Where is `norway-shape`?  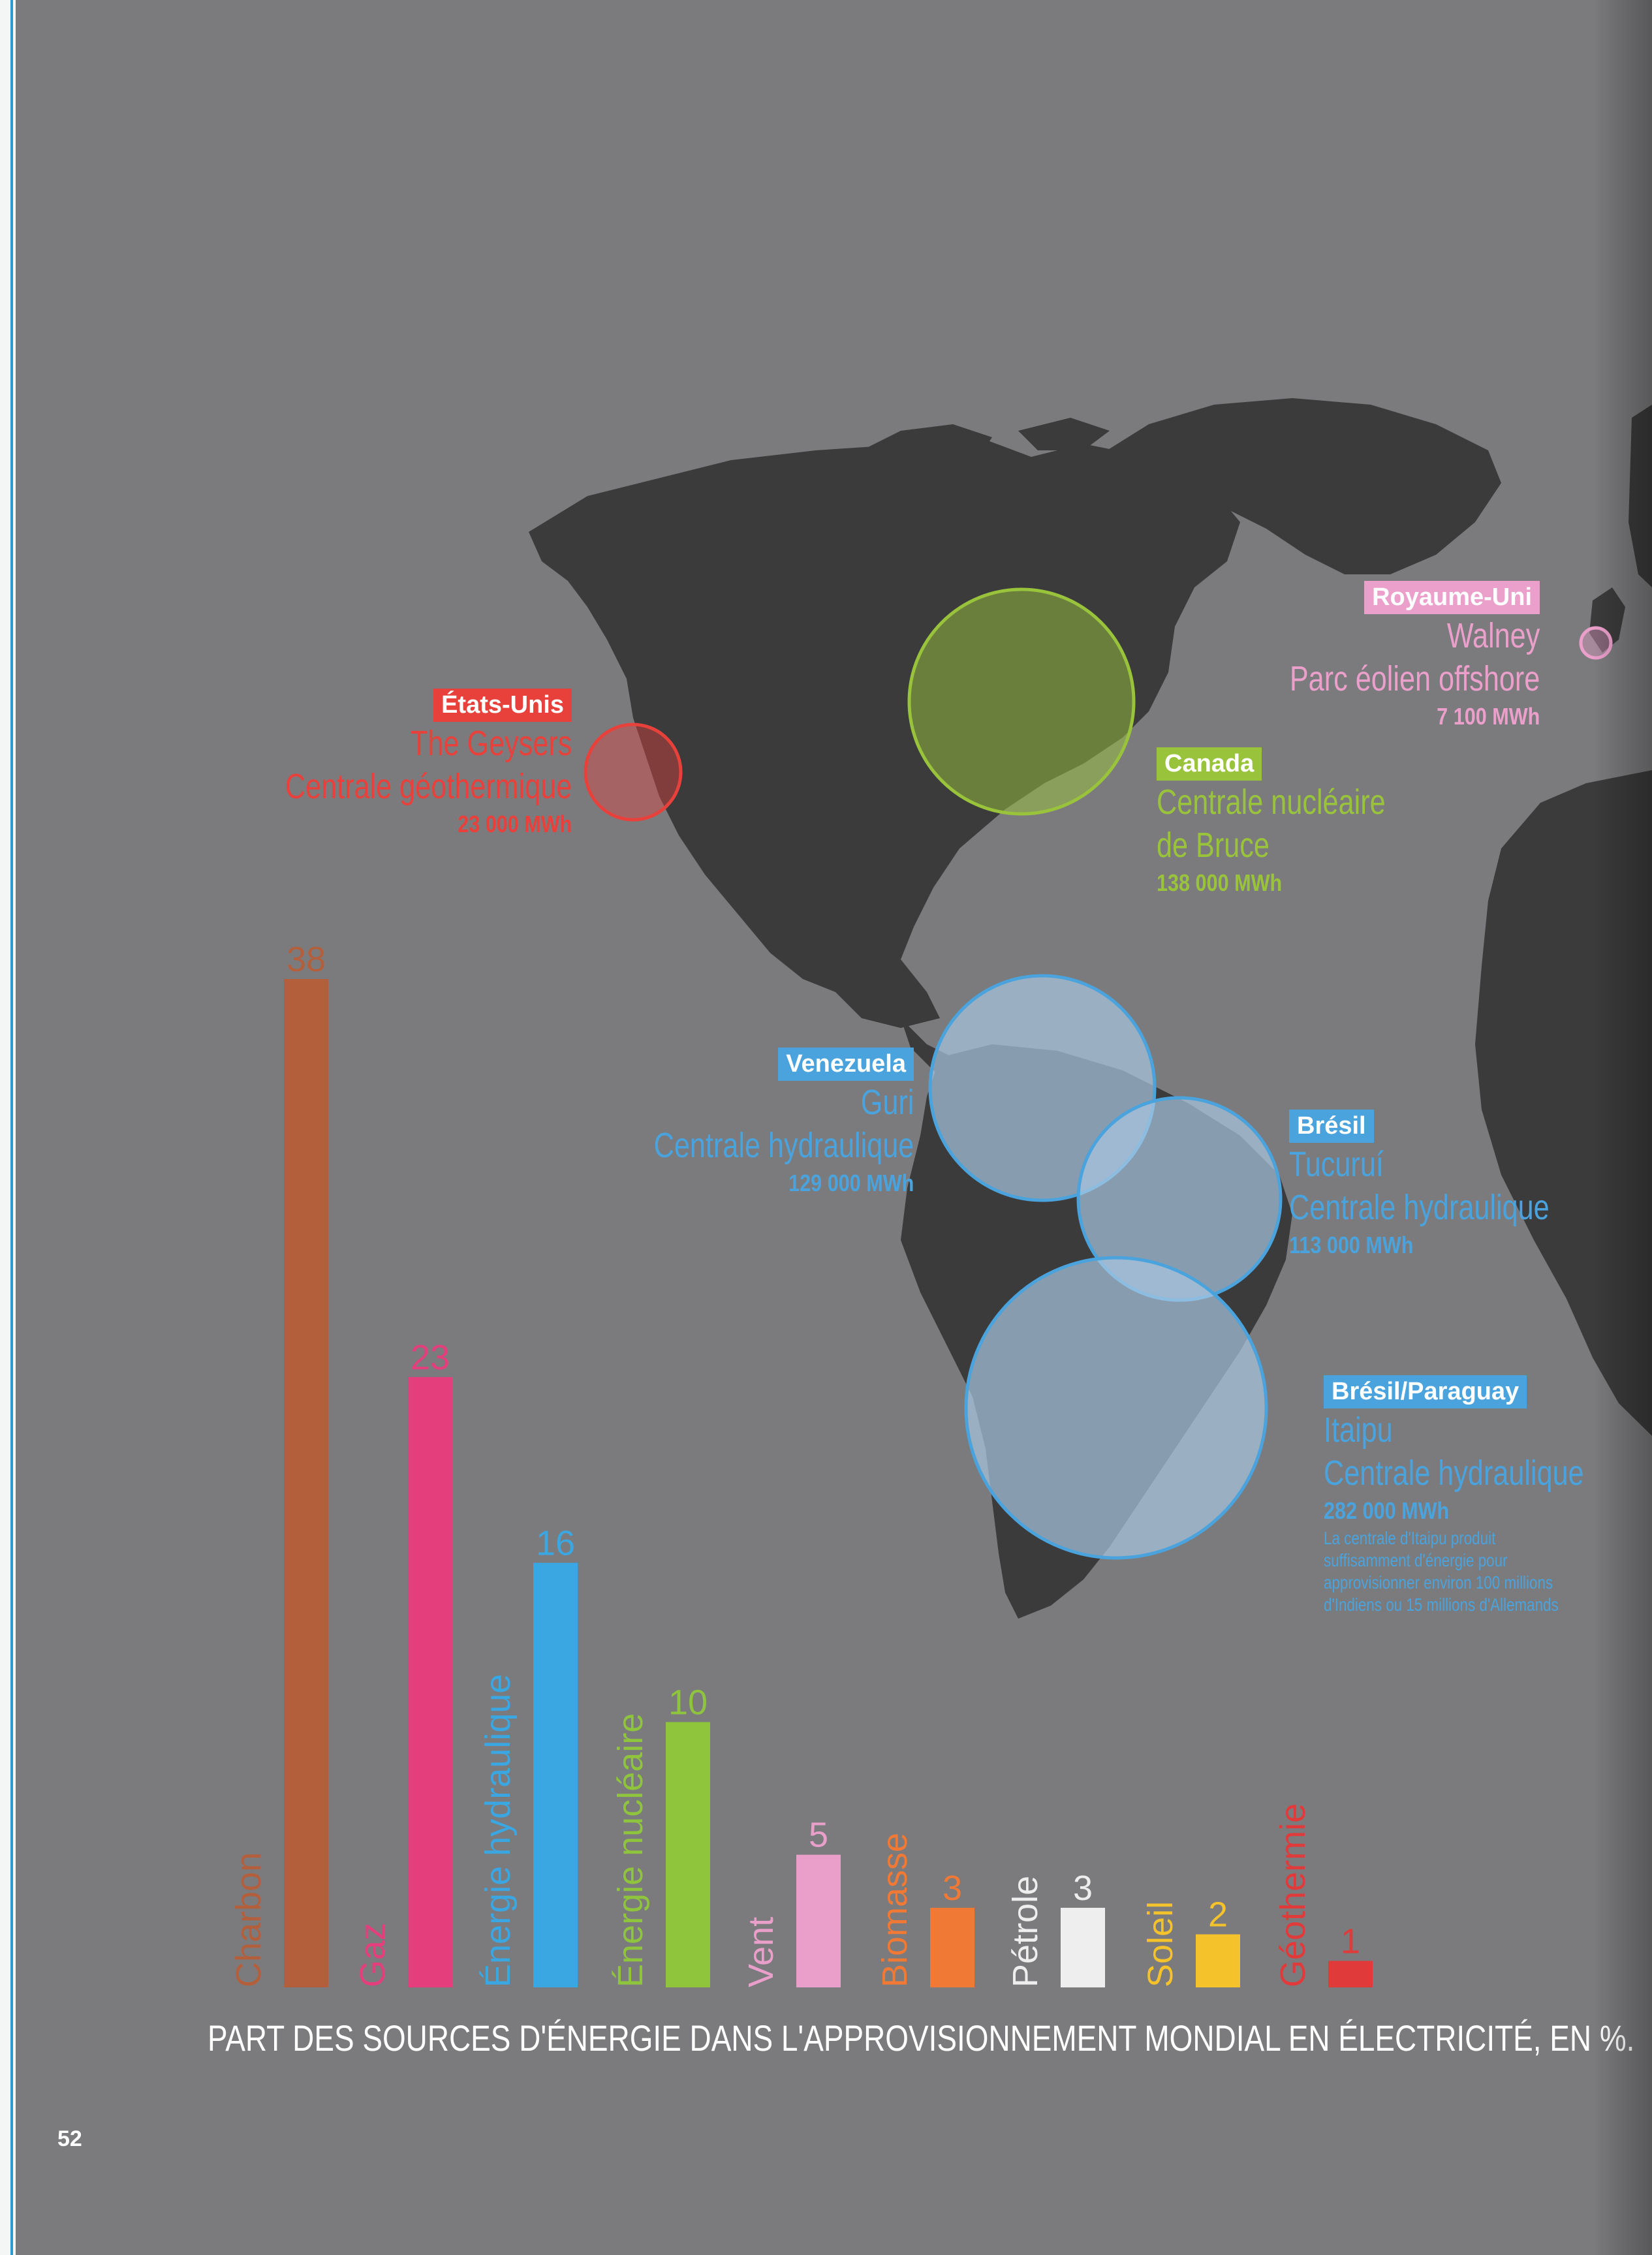 norway-shape is located at coordinates (1640, 496).